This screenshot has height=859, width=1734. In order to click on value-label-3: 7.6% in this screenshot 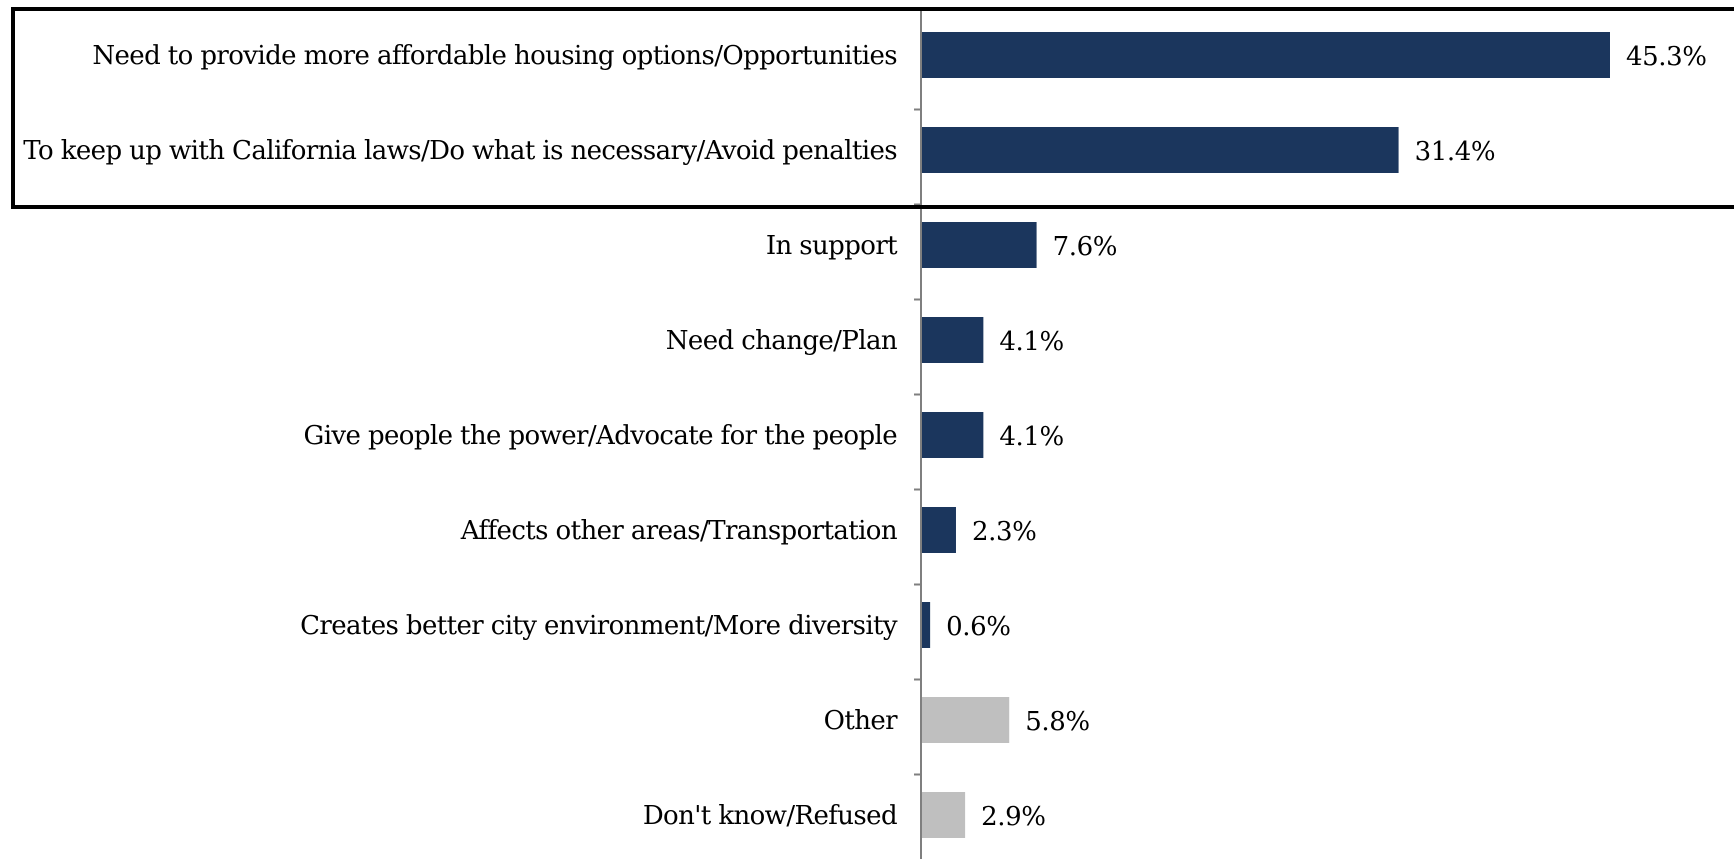, I will do `click(1085, 247)`.